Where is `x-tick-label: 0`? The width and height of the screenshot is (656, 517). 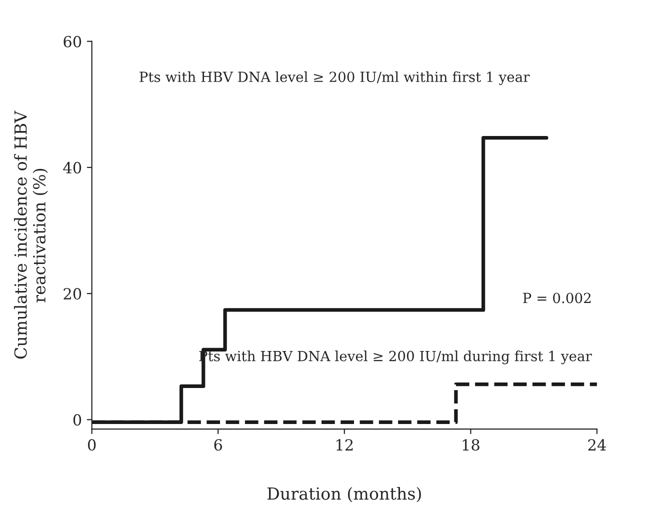 x-tick-label: 0 is located at coordinates (92, 445).